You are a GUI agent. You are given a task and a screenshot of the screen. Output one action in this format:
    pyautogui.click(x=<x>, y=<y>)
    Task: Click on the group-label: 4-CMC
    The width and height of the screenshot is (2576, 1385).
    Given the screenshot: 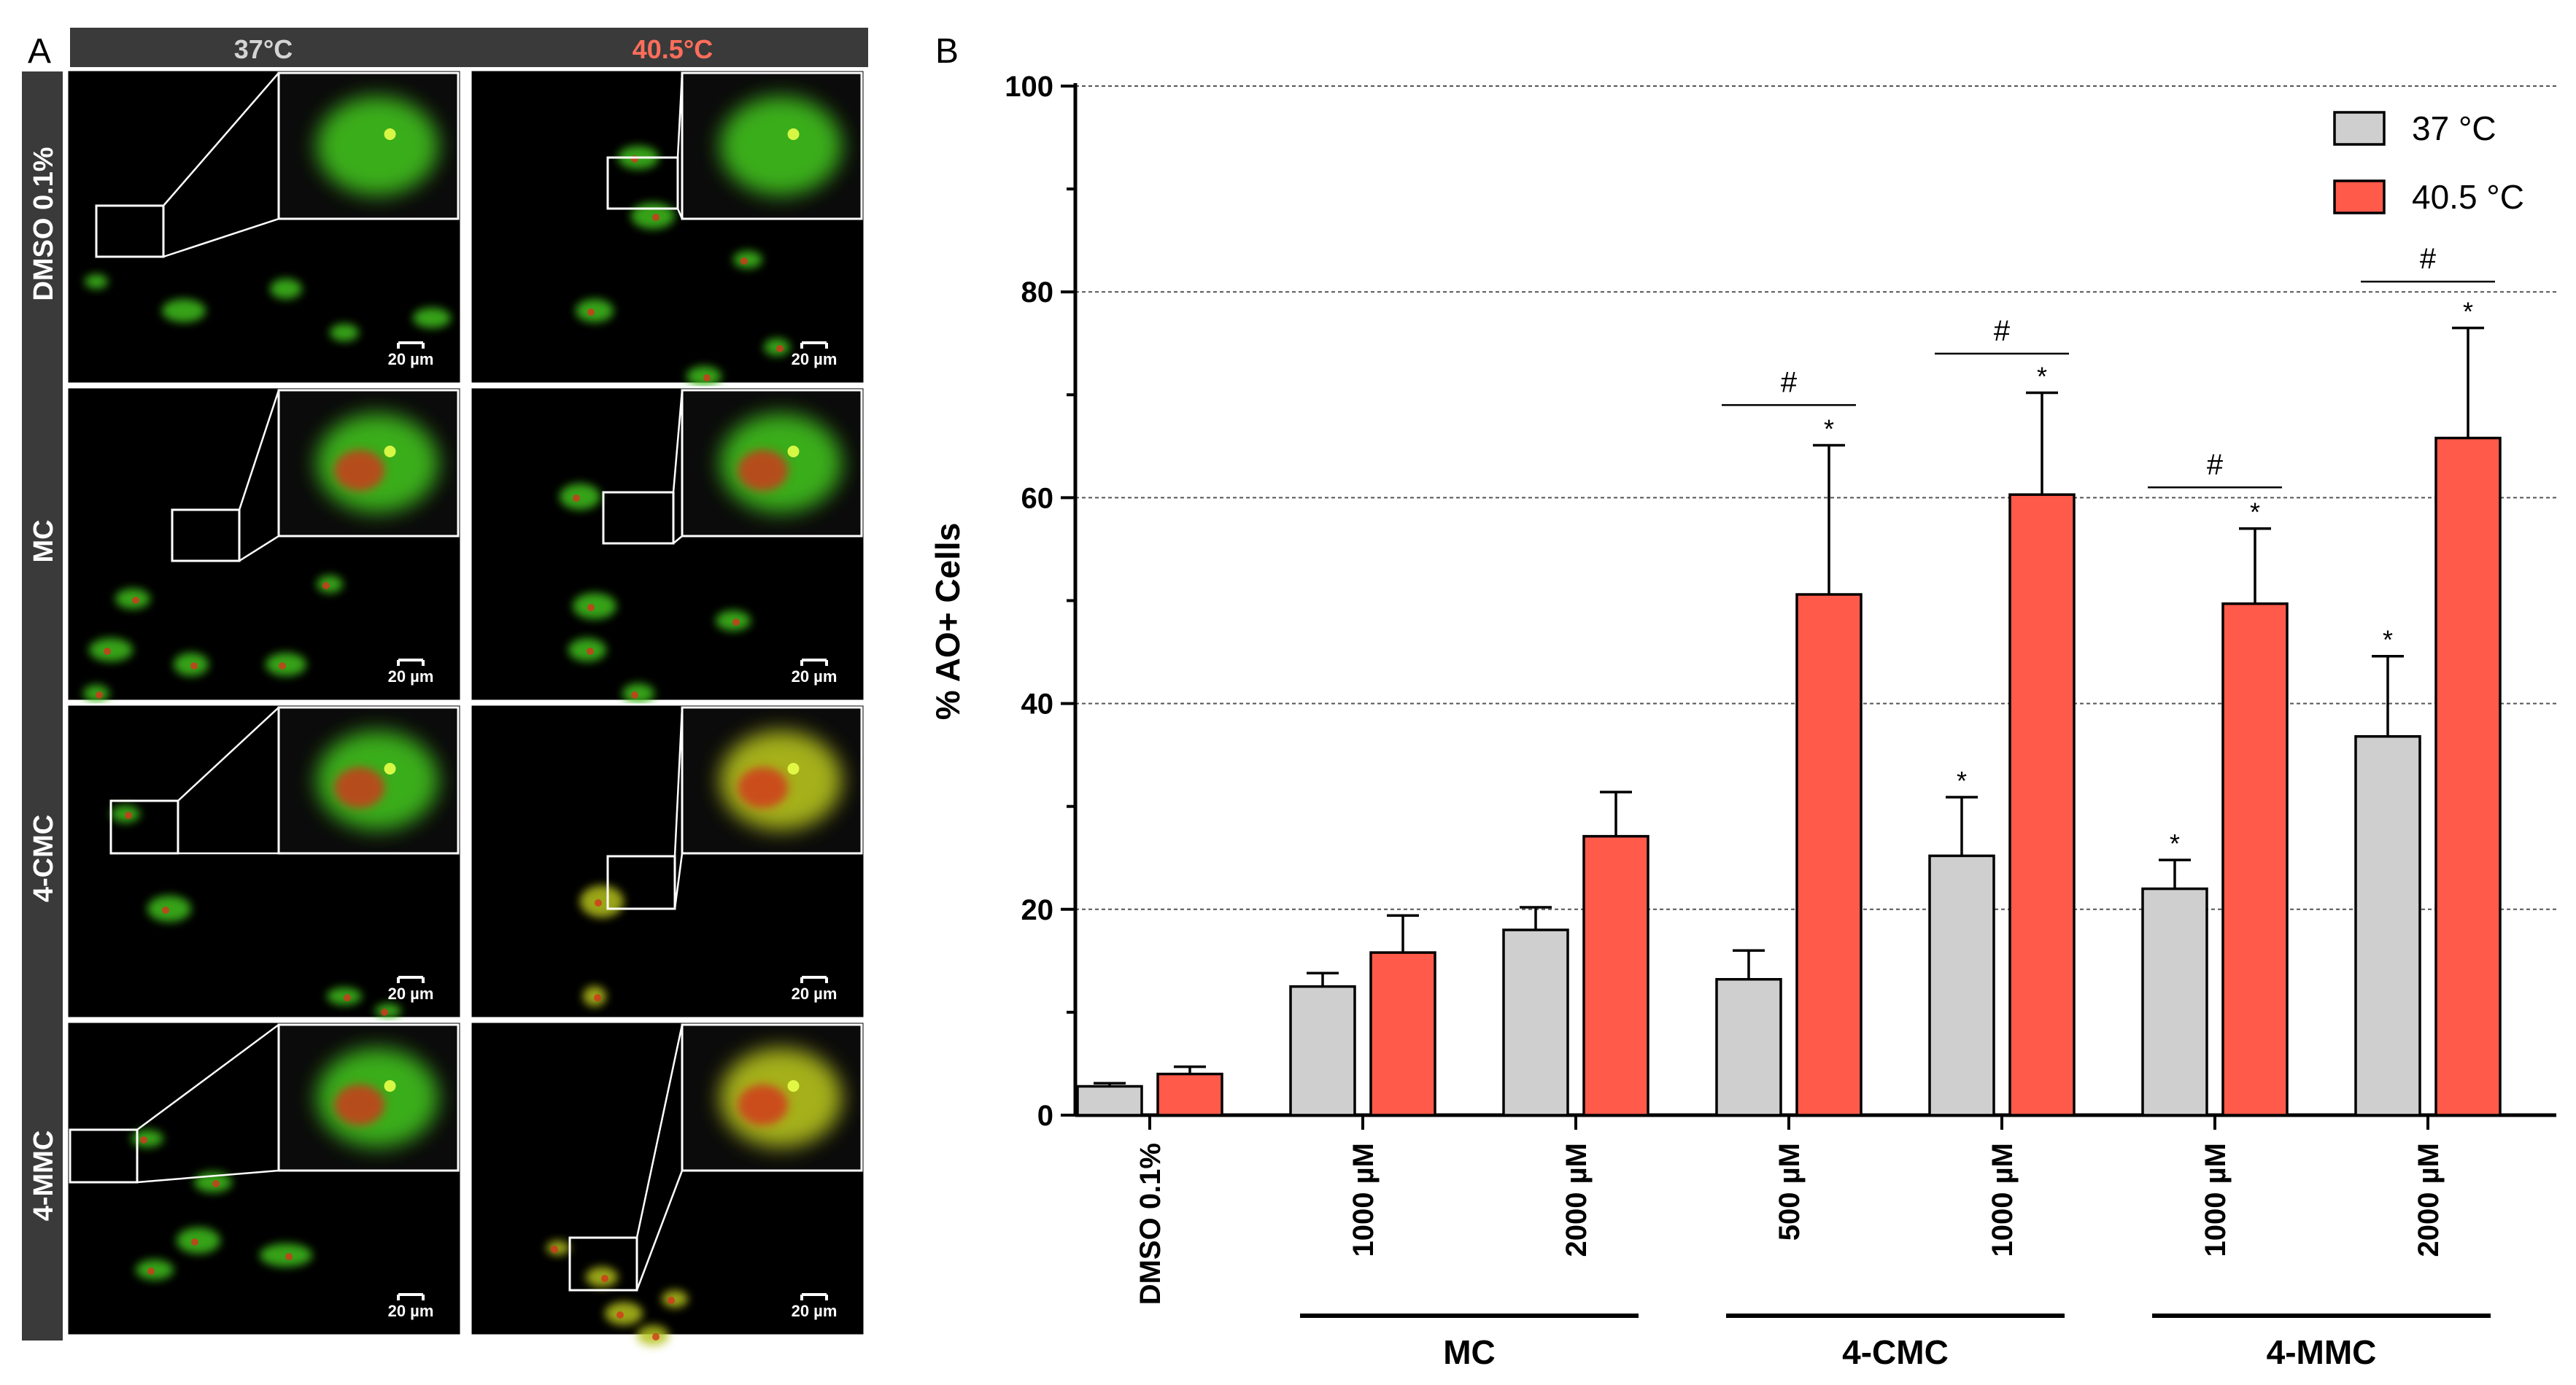 What is the action you would take?
    pyautogui.click(x=1895, y=1352)
    